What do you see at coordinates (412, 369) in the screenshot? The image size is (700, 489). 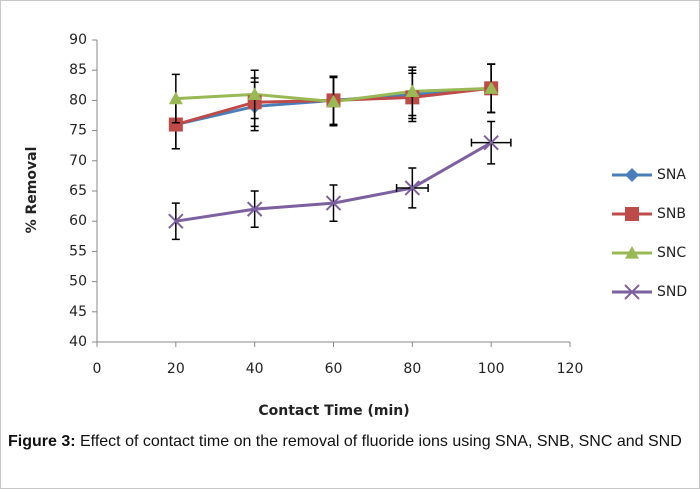 I see `x-tick-label: 80` at bounding box center [412, 369].